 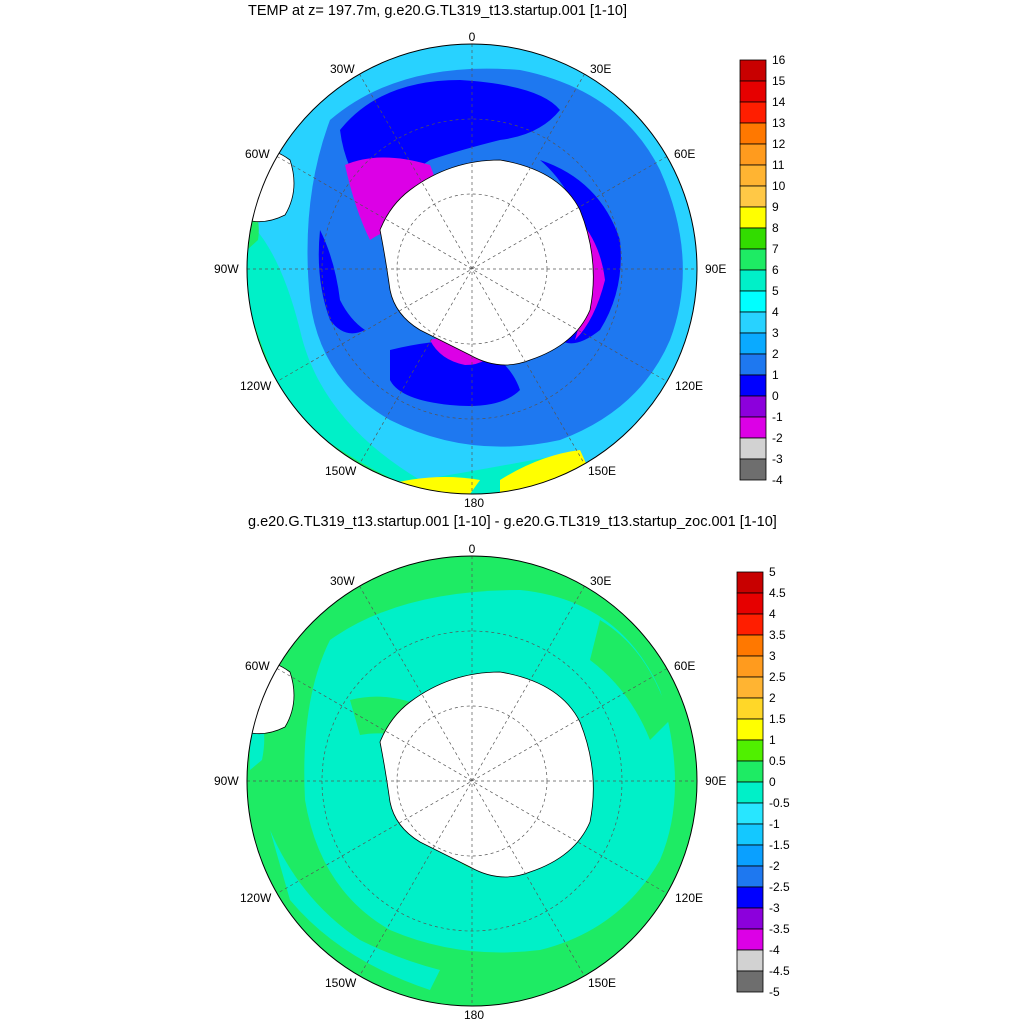 I want to click on lon-label-30e-bottom: 30E, so click(x=600, y=581).